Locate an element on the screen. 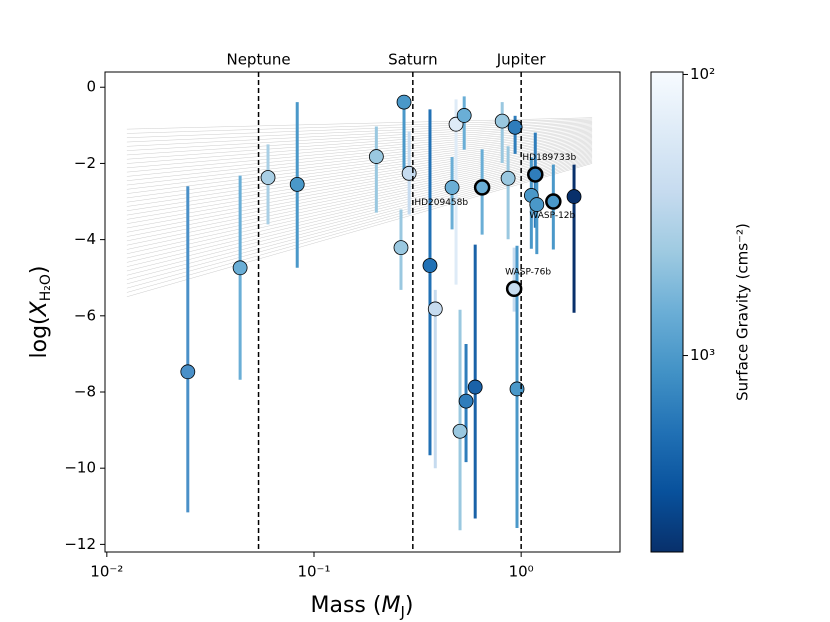 The width and height of the screenshot is (830, 622). reference-label: Saturn is located at coordinates (413, 60).